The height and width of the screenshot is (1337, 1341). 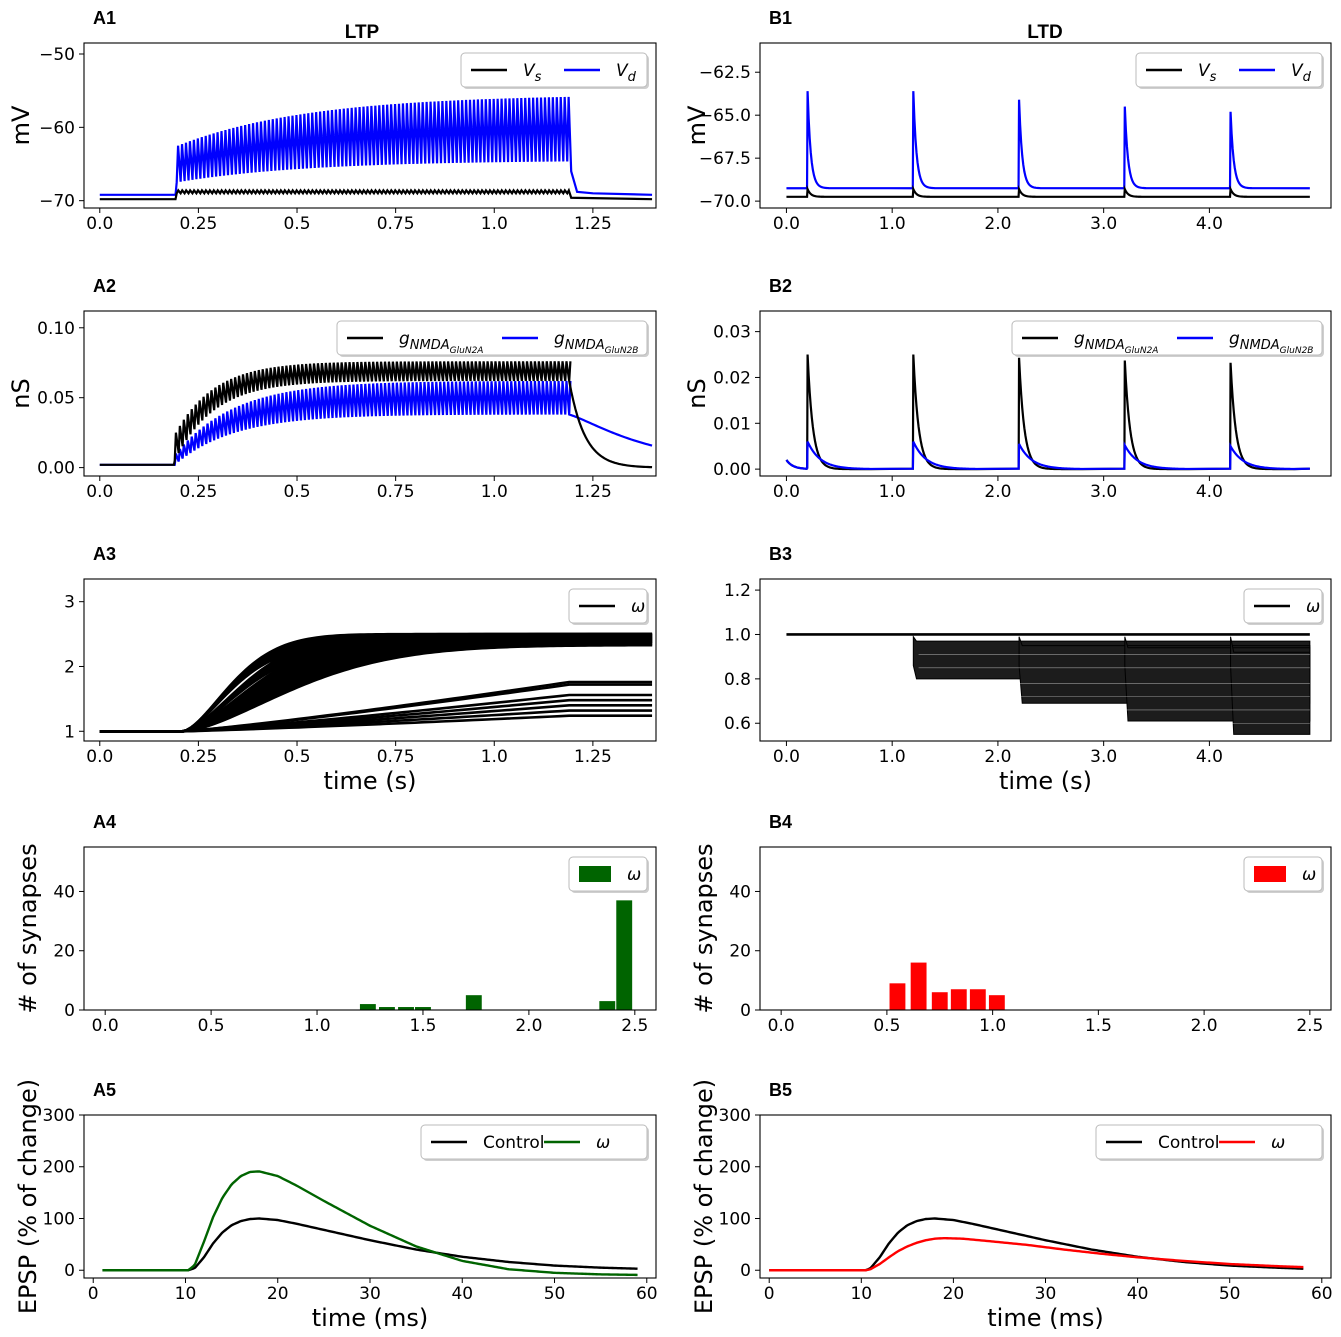 What do you see at coordinates (376, 146) in the screenshot?
I see `series-line-vd` at bounding box center [376, 146].